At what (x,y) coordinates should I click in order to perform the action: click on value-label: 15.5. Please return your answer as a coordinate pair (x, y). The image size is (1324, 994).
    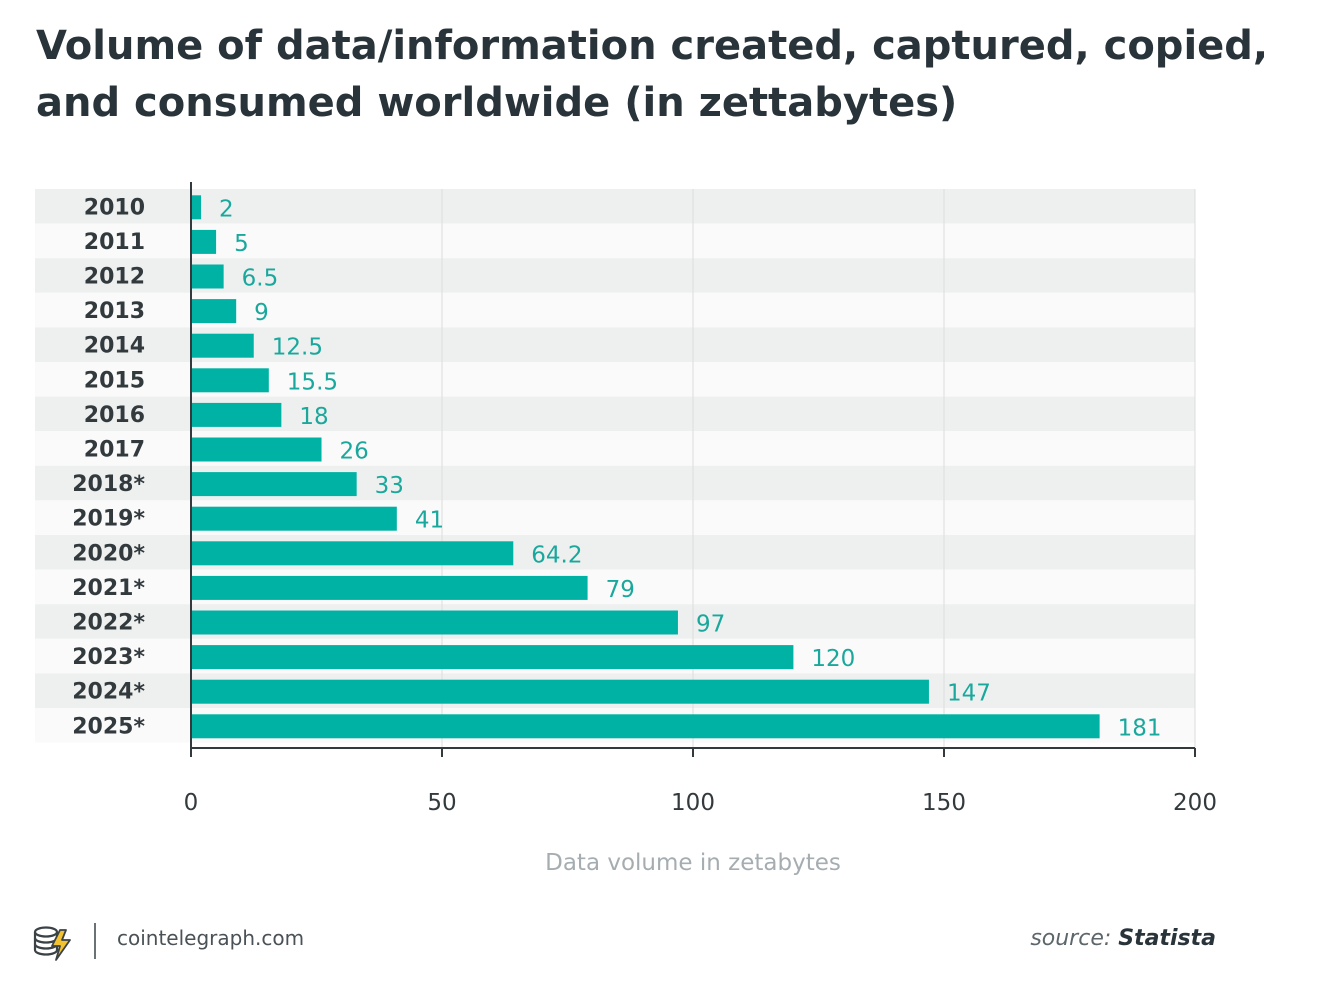
    Looking at the image, I should click on (312, 382).